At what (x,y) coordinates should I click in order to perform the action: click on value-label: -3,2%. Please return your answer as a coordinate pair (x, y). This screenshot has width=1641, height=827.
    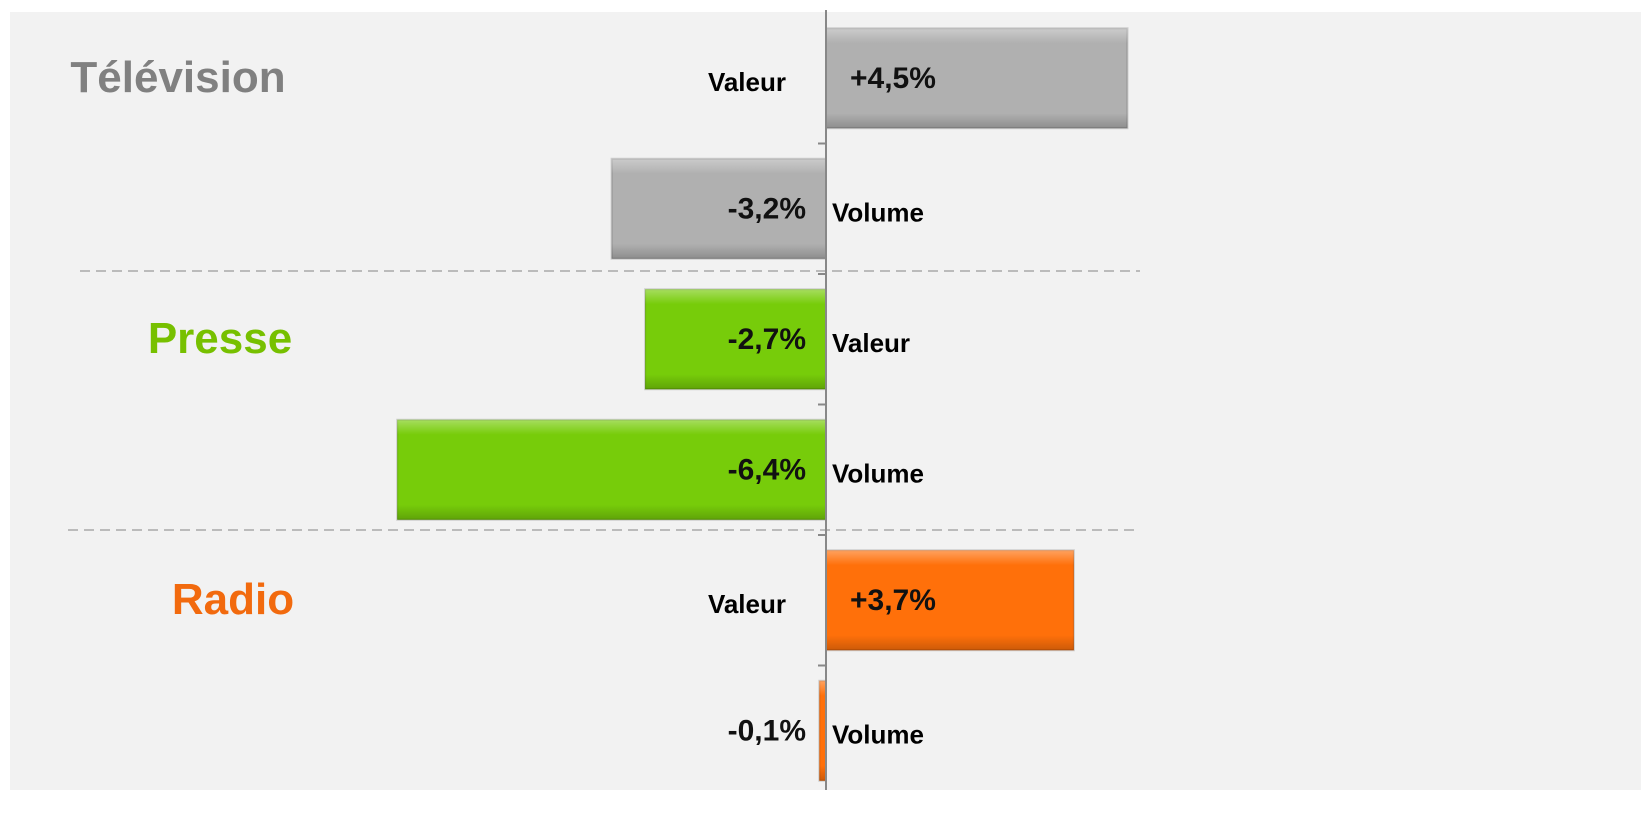
    Looking at the image, I should click on (767, 209).